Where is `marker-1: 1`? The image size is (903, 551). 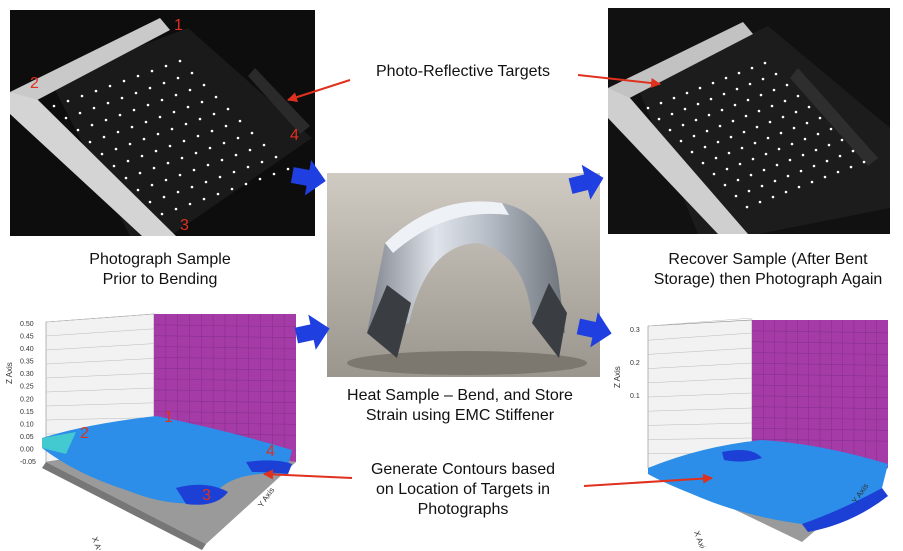 marker-1: 1 is located at coordinates (178, 25).